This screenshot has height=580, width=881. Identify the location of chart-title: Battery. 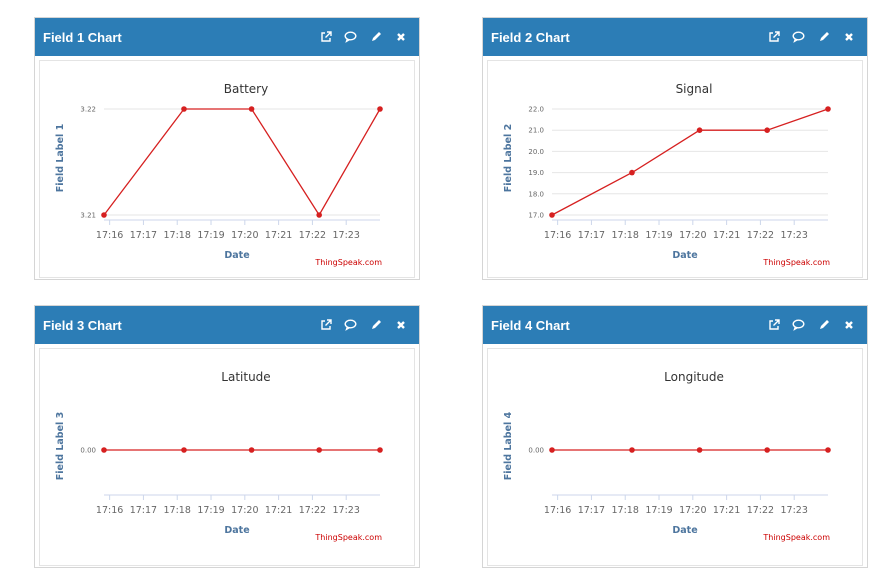
(246, 89).